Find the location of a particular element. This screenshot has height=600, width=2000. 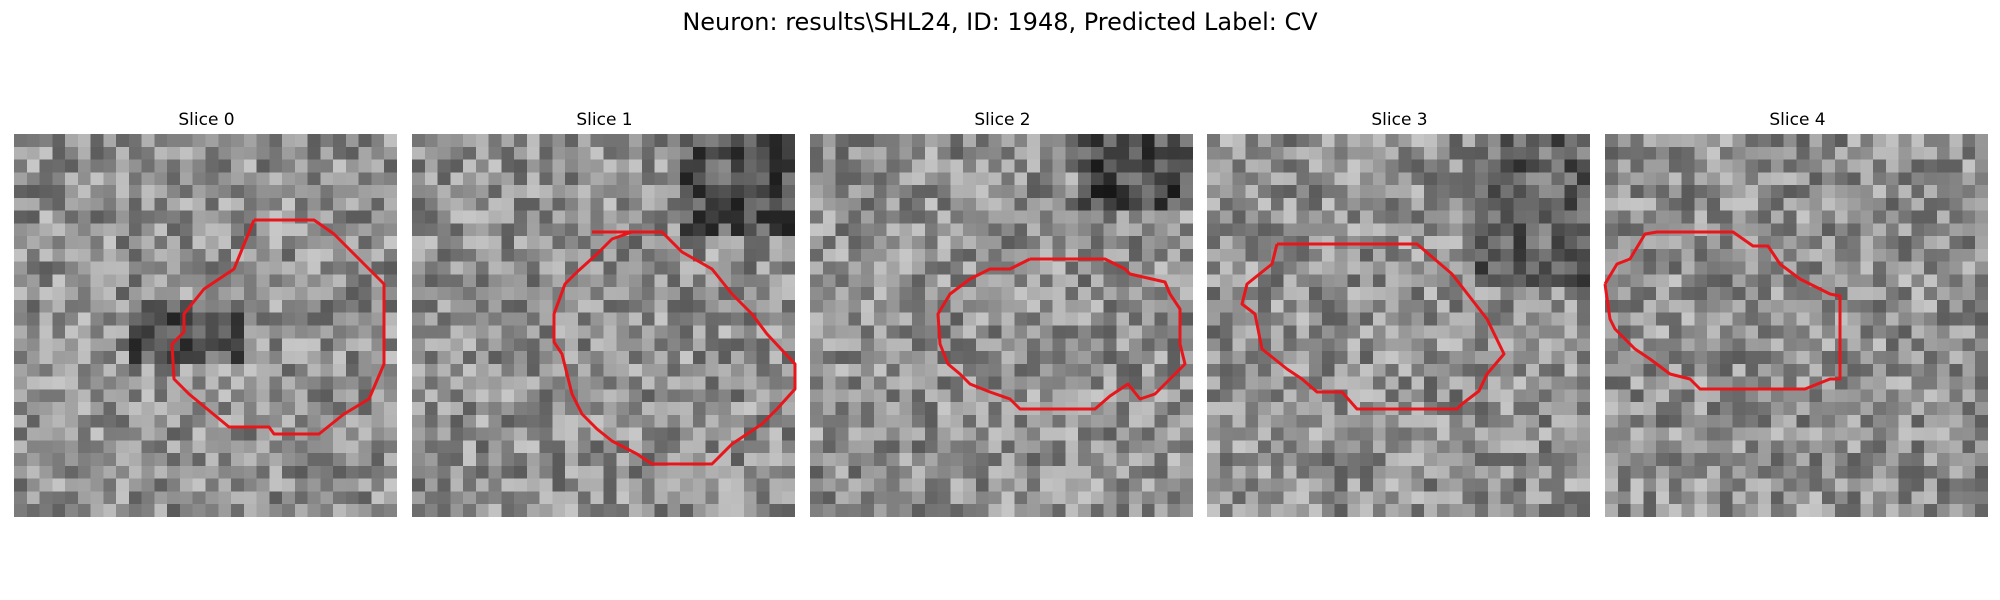

slice-panel-4: Slice 4 is located at coordinates (1796, 312).